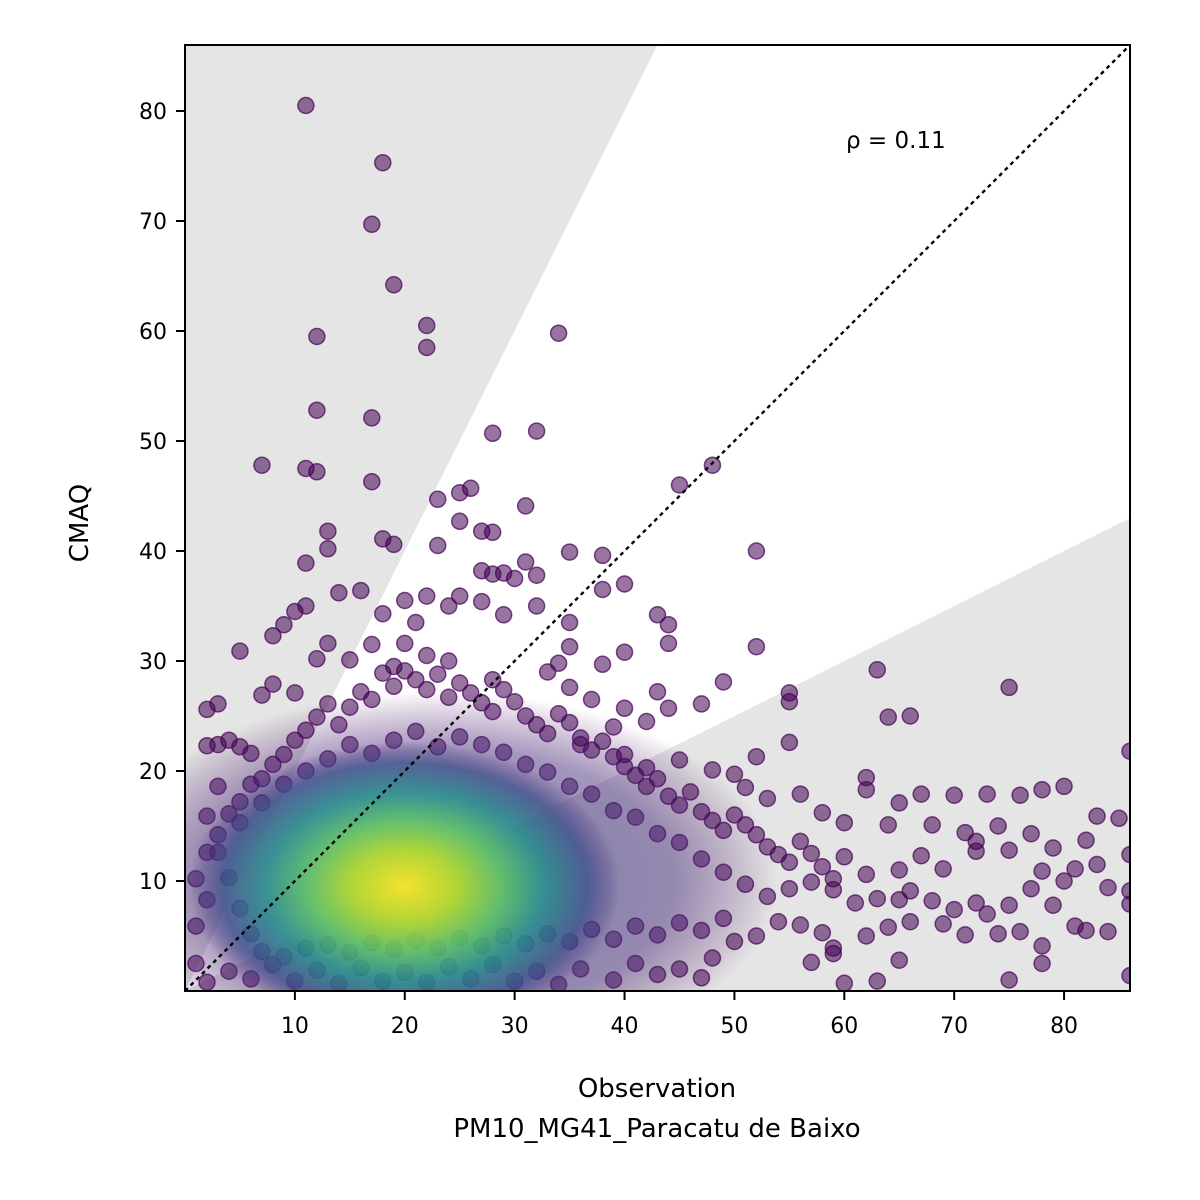 Image resolution: width=1200 pixels, height=1200 pixels. I want to click on y-tick-label: 60, so click(153, 332).